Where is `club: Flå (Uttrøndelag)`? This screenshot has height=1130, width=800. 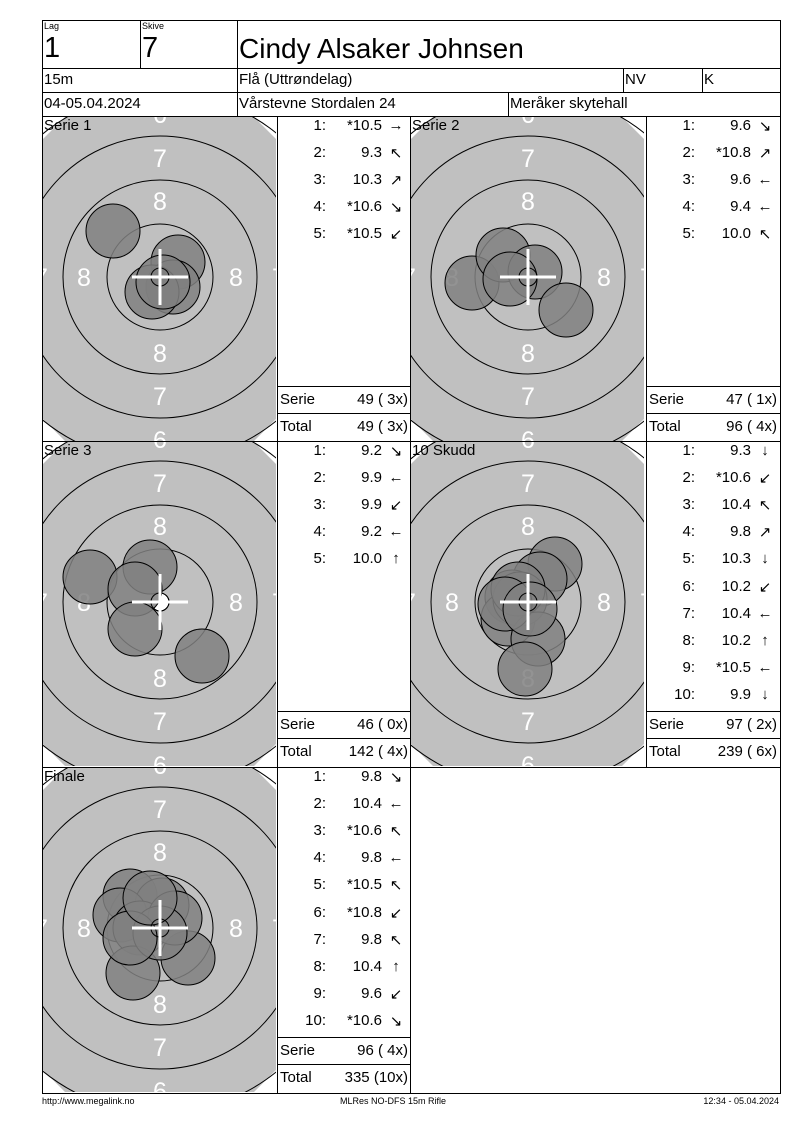 club: Flå (Uttrøndelag) is located at coordinates (296, 79).